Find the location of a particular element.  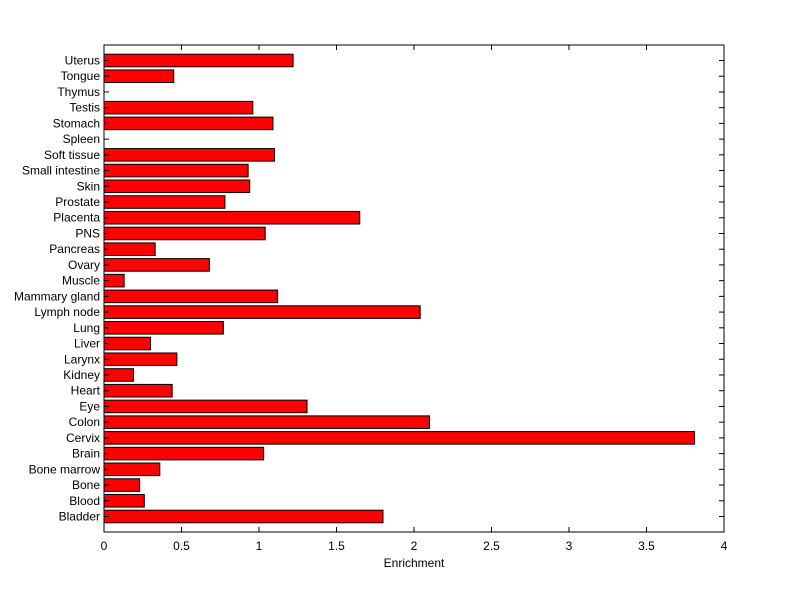

bar-brain is located at coordinates (184, 453).